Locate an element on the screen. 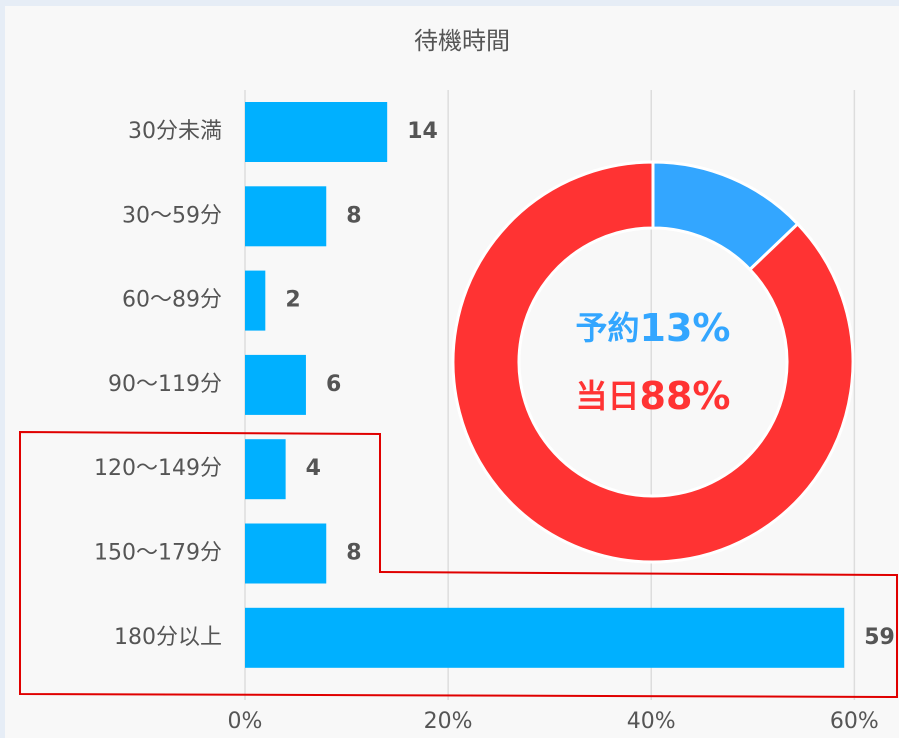 This screenshot has width=899, height=738. chart-title: 待機時間 is located at coordinates (462, 41).